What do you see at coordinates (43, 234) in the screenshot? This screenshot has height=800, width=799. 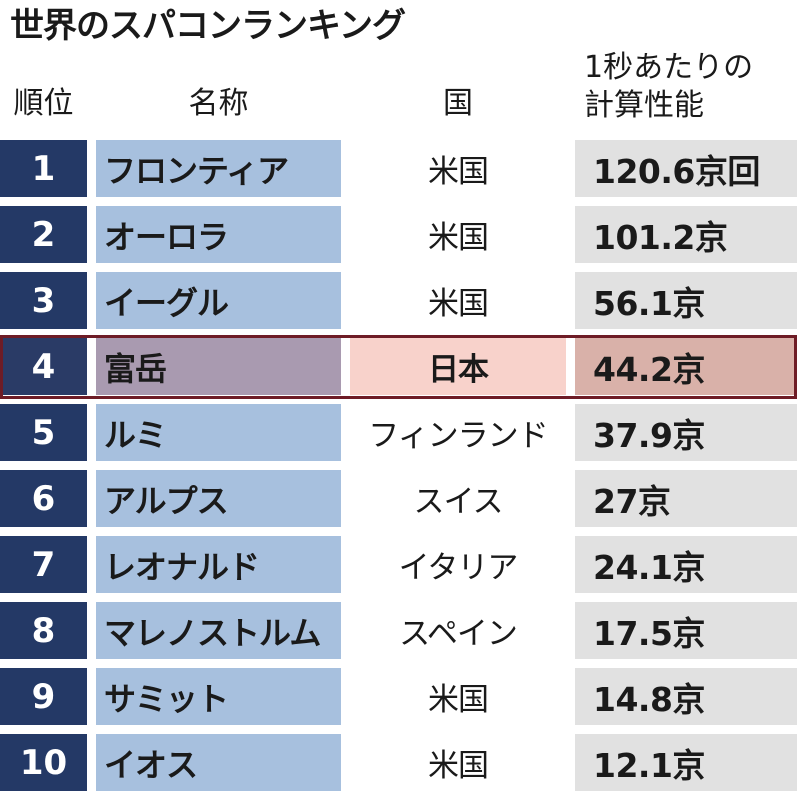 I see `rank-cell: 2` at bounding box center [43, 234].